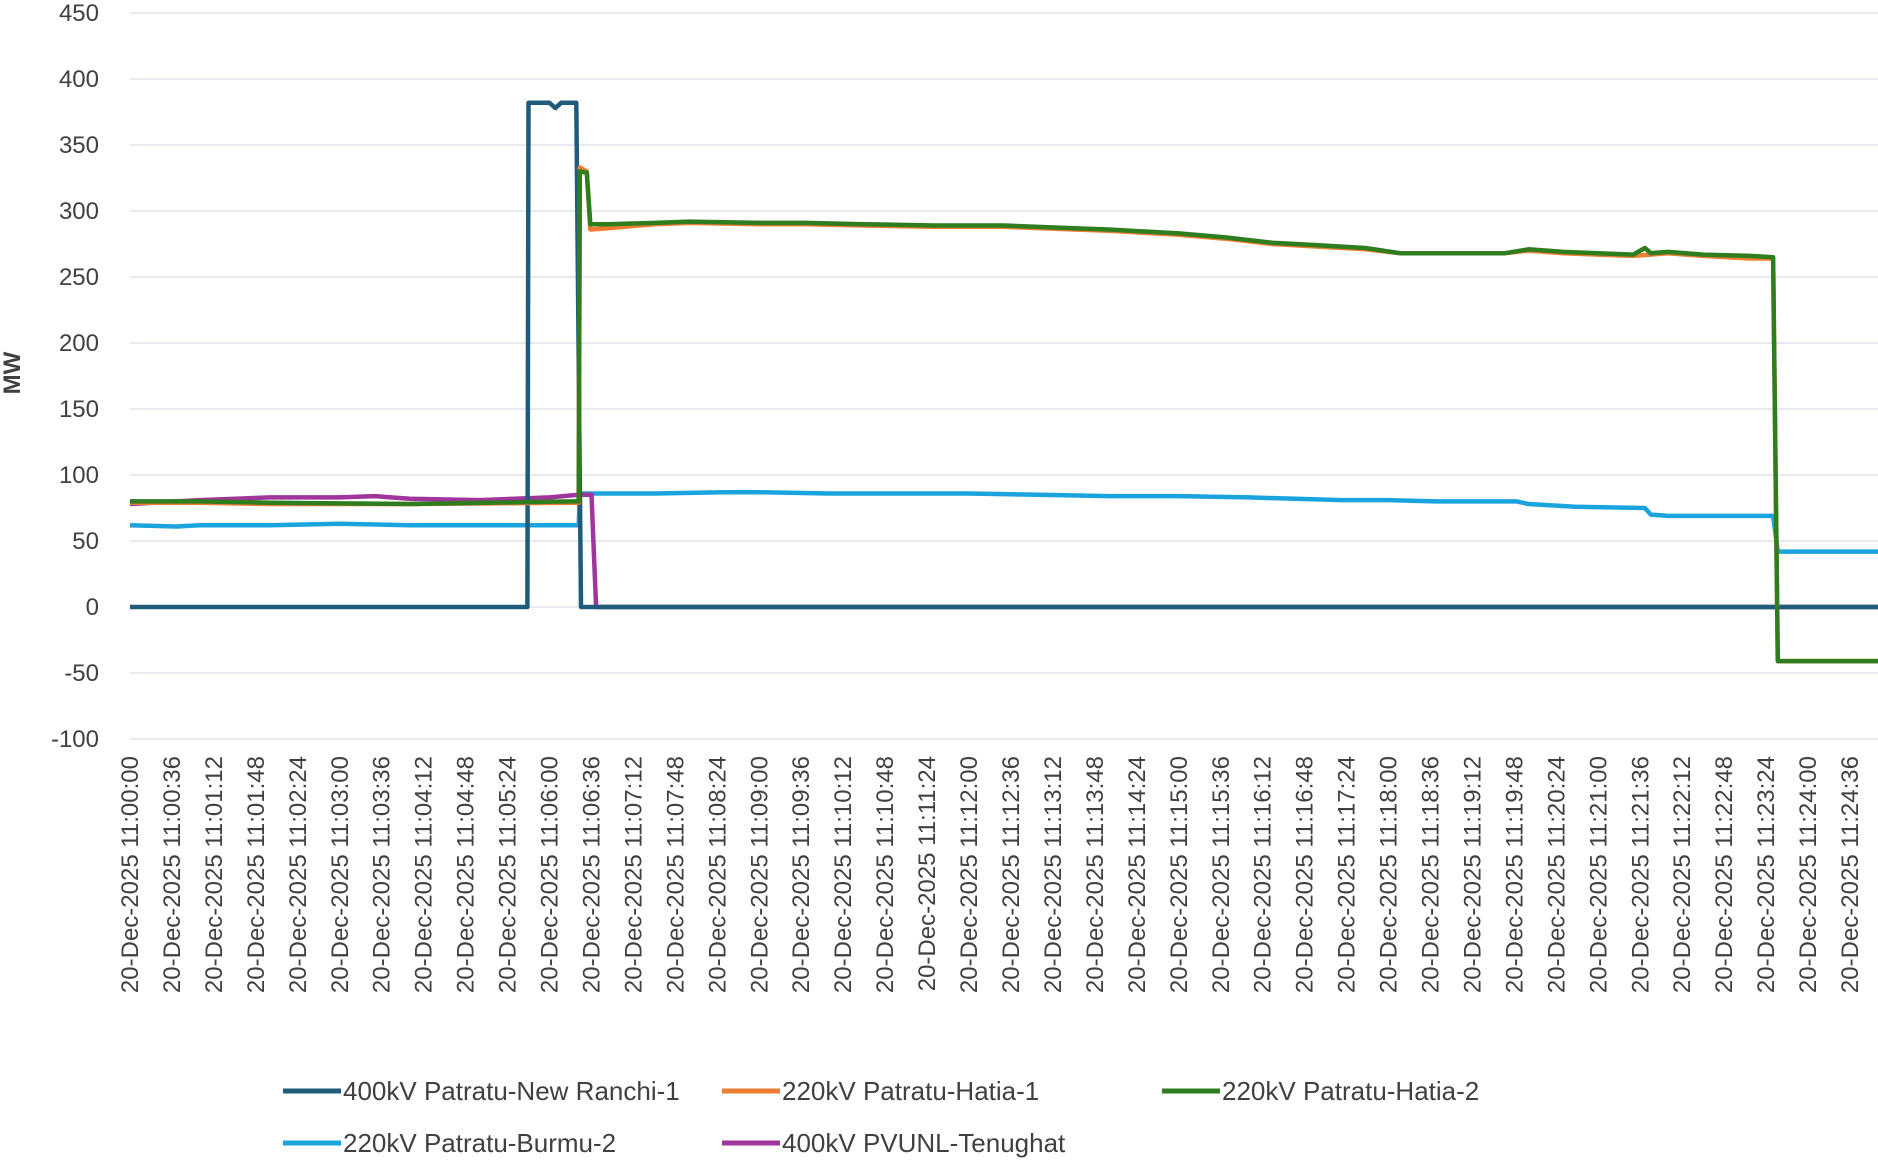 The image size is (1878, 1164). What do you see at coordinates (1724, 874) in the screenshot?
I see `x-tick-label: 20-Dec-2025 11:22:48` at bounding box center [1724, 874].